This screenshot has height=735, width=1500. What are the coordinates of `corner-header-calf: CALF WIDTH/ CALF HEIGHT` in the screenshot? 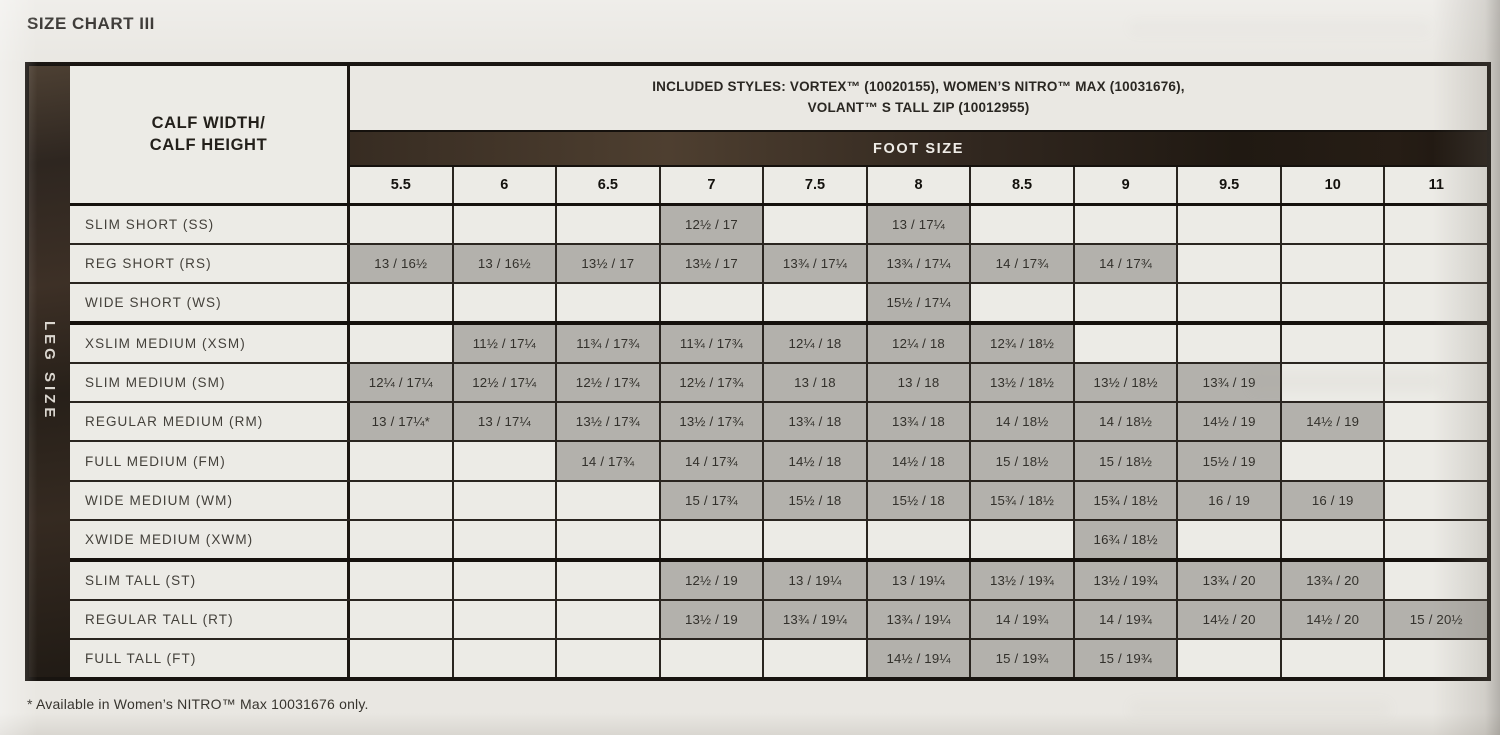 It's located at (210, 134).